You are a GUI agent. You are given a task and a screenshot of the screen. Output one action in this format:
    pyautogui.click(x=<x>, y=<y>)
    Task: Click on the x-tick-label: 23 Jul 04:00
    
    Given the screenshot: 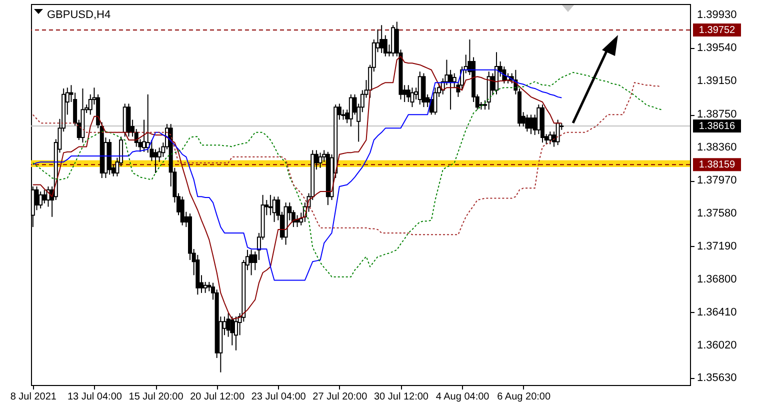 What is the action you would take?
    pyautogui.click(x=278, y=397)
    